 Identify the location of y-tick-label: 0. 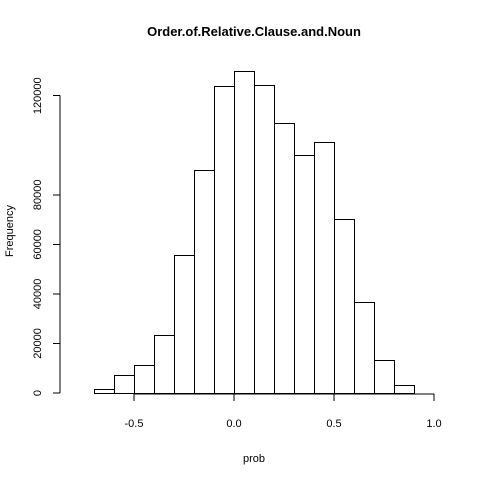
(38, 393).